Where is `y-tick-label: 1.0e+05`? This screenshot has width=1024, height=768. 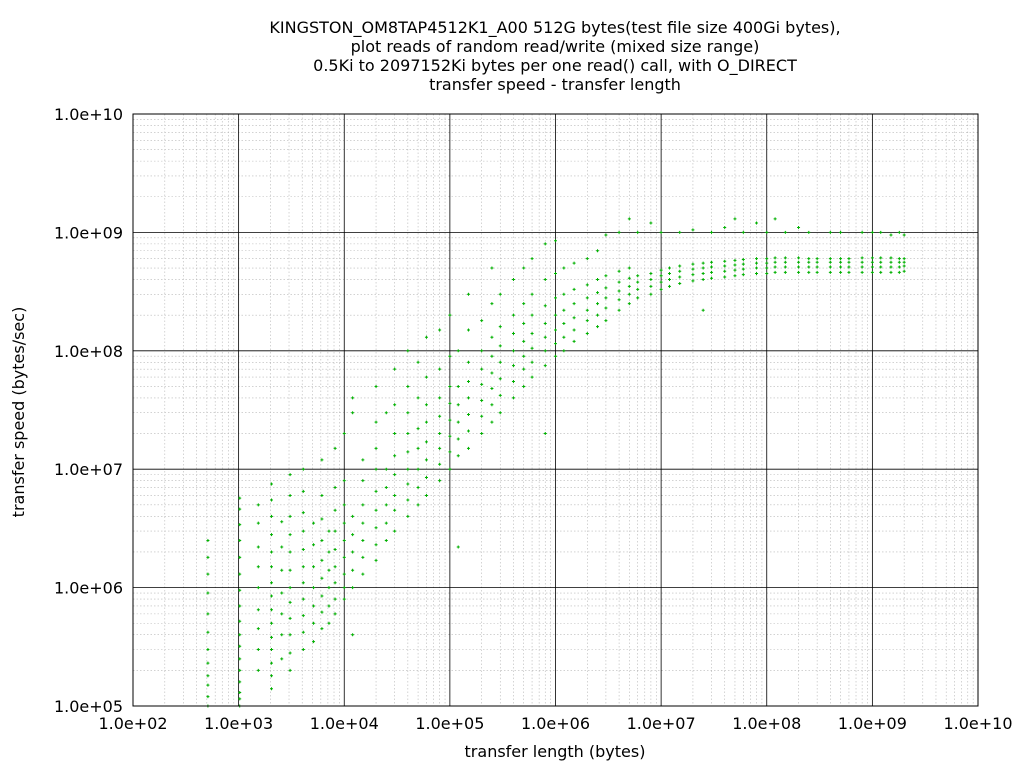 y-tick-label: 1.0e+05 is located at coordinates (88, 706).